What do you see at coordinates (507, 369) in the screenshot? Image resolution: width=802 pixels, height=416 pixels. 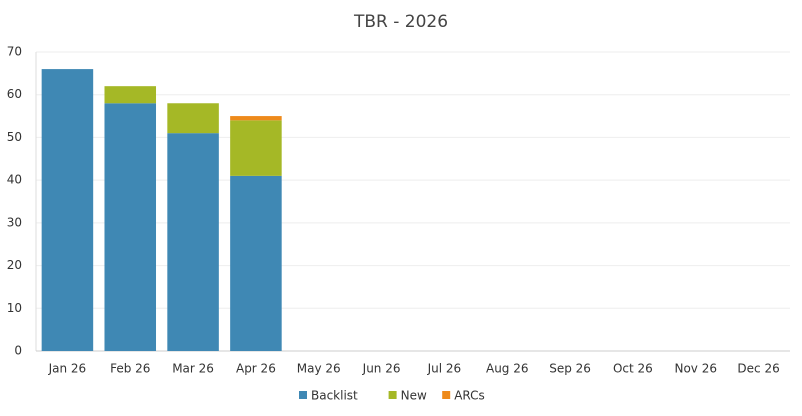 I see `x-tick-label: Aug 26` at bounding box center [507, 369].